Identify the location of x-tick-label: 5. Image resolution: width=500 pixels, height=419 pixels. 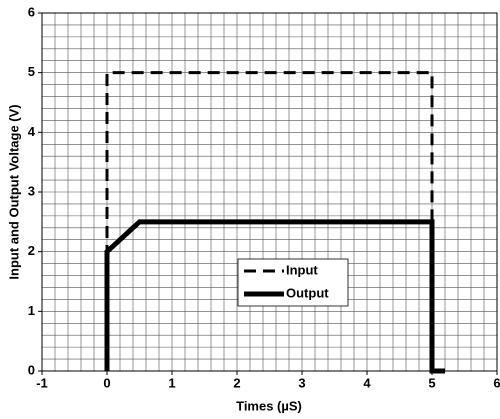
(431, 382).